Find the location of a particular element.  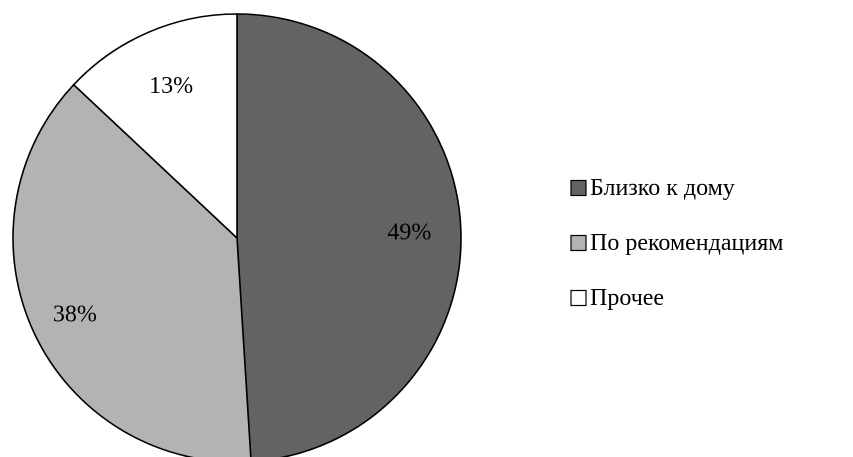

data-label-2: 38% is located at coordinates (75, 314).